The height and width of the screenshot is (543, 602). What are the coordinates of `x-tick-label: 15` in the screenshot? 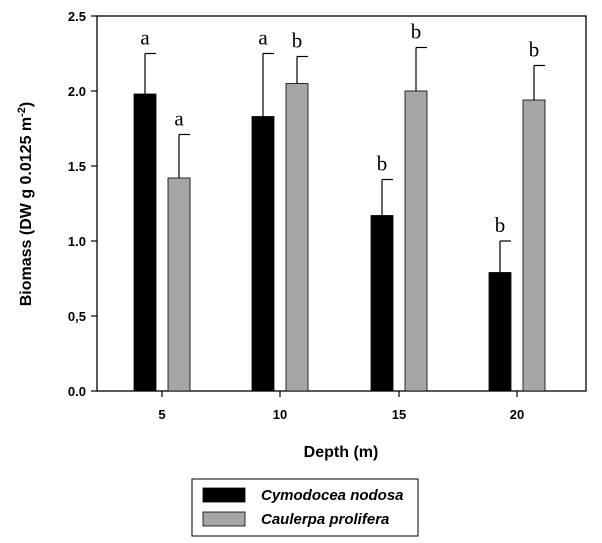 It's located at (399, 414).